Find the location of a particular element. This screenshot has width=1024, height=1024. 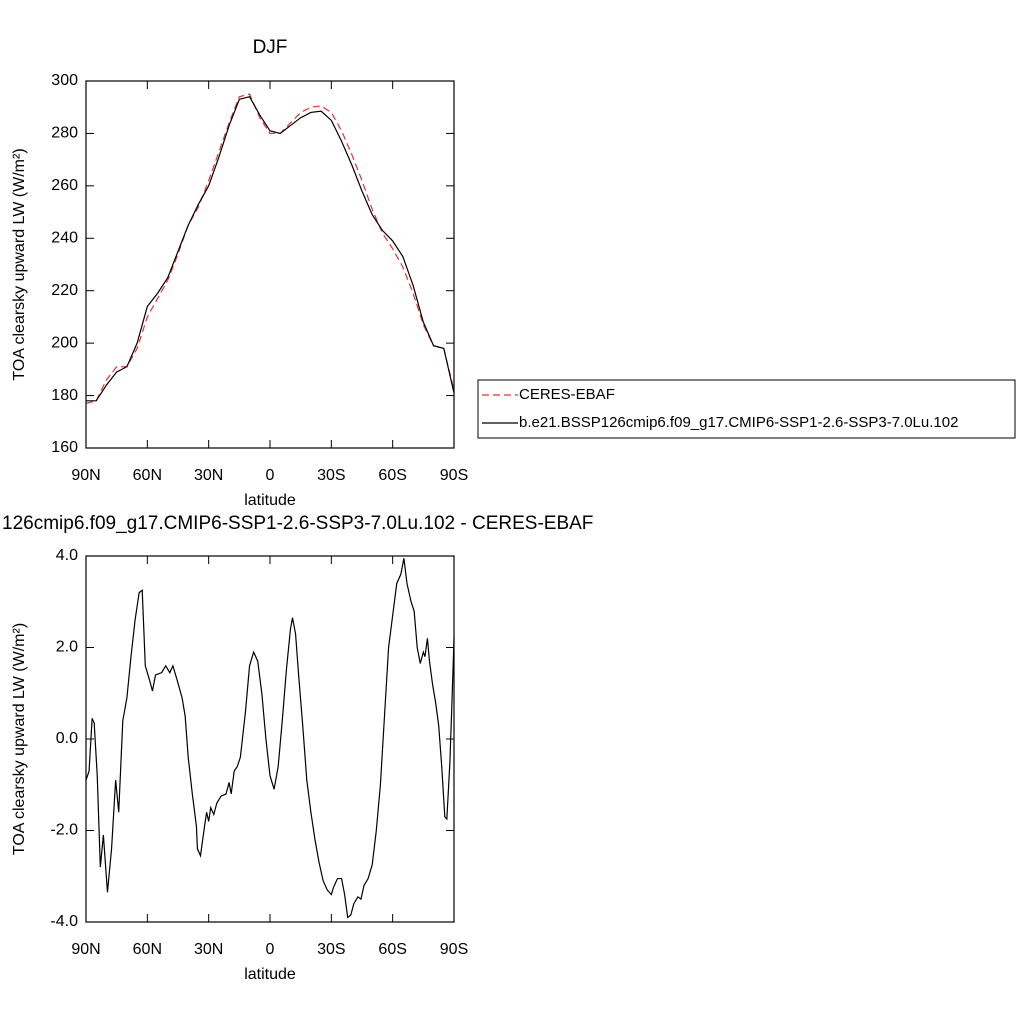

y-tick-label: 220 is located at coordinates (64, 290).